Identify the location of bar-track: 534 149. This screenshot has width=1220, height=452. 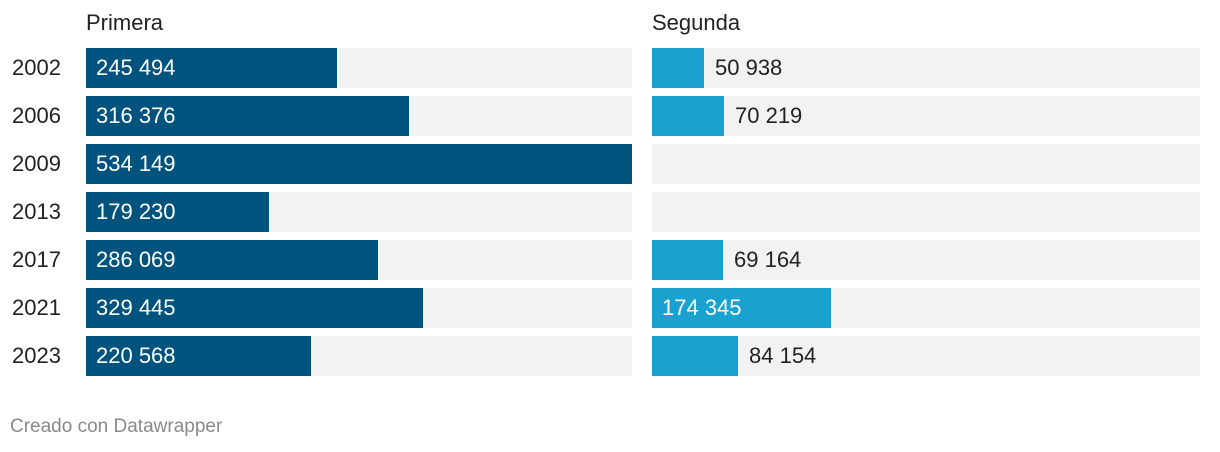
(359, 164).